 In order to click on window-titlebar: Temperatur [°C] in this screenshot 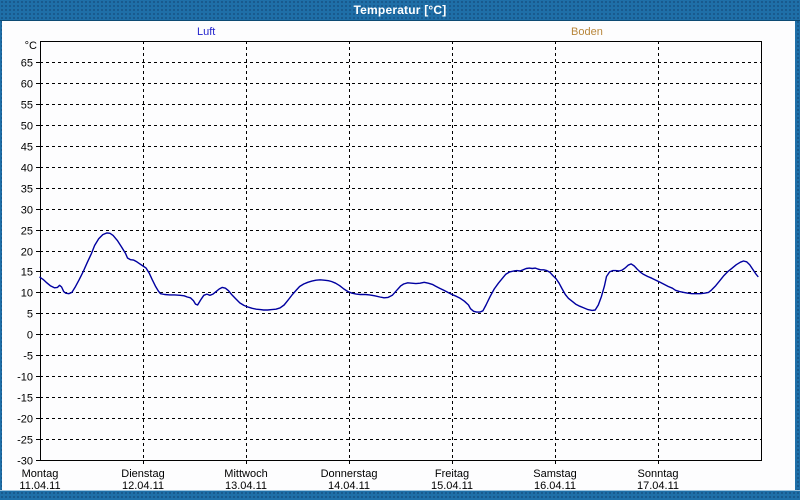, I will do `click(400, 10)`.